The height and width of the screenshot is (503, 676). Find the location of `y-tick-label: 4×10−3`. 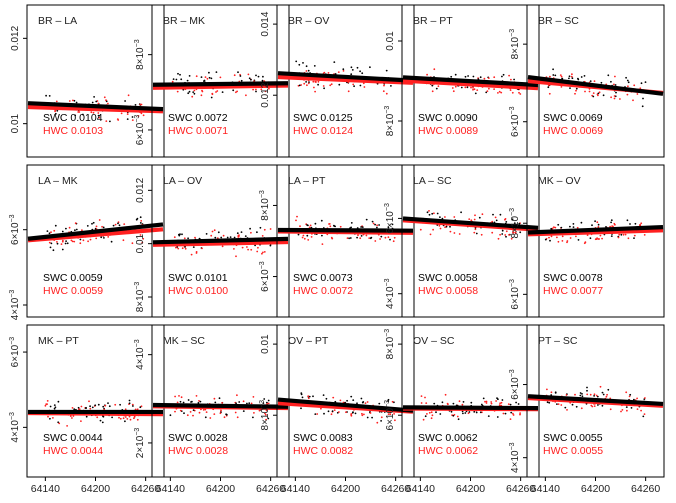

y-tick-label: 4×10−3 is located at coordinates (15, 305).